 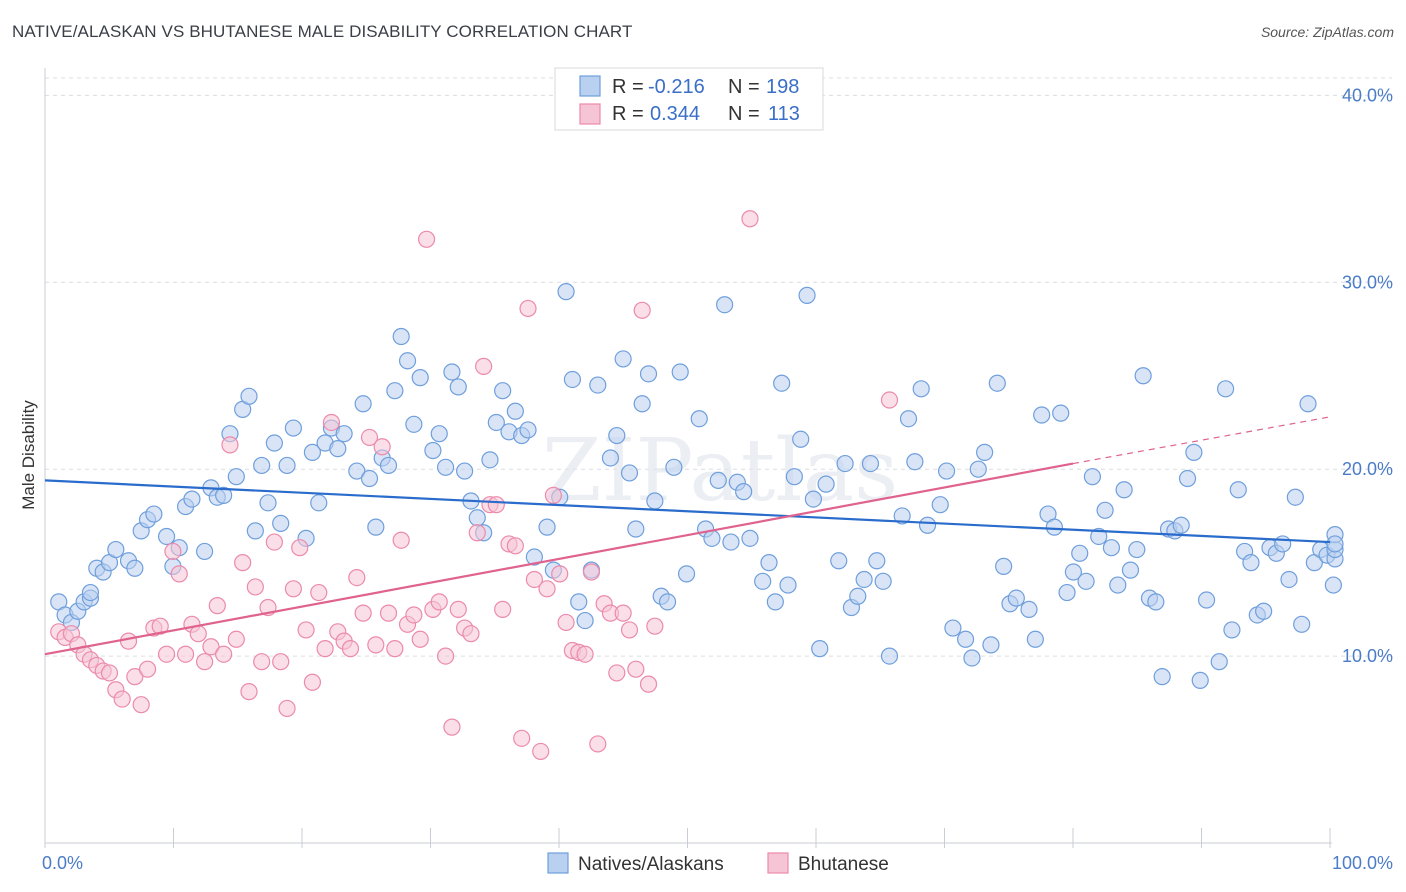 I want to click on x-tick-label-0: 0.0%, so click(x=62, y=863).